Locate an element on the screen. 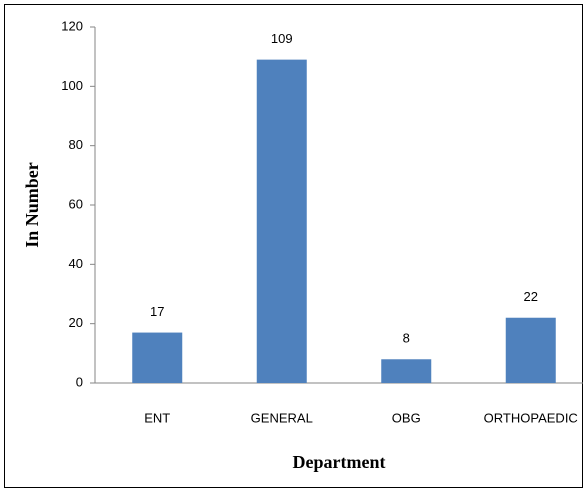 This screenshot has width=587, height=492. y-axis-title: In Number is located at coordinates (32, 205).